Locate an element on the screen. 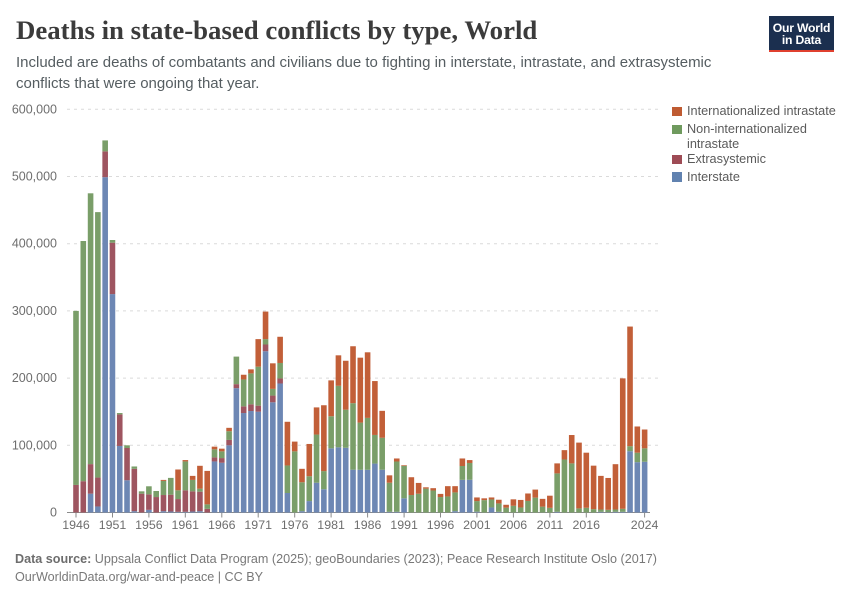  svg-text: 1956 is located at coordinates (149, 525).